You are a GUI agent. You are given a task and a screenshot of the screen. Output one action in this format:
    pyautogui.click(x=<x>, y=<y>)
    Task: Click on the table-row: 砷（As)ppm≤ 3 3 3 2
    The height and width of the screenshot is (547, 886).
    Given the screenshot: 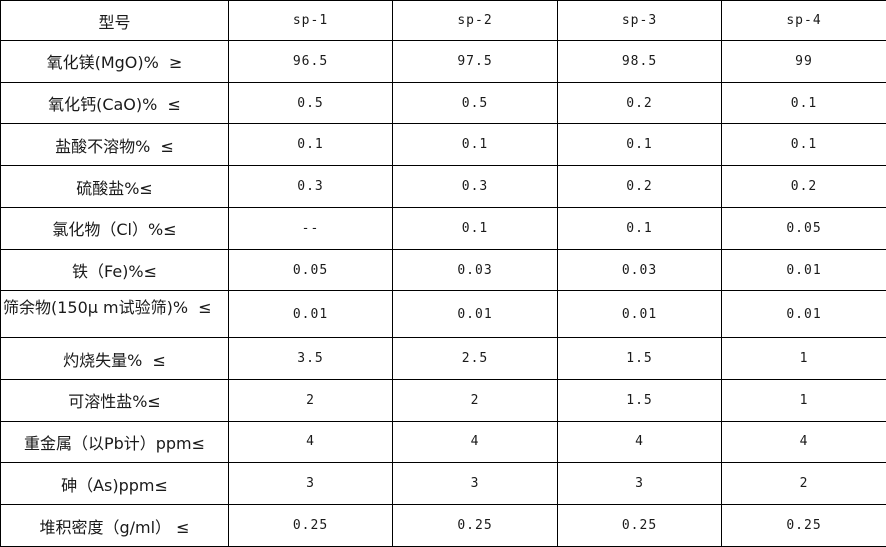 What is the action you would take?
    pyautogui.click(x=443, y=484)
    